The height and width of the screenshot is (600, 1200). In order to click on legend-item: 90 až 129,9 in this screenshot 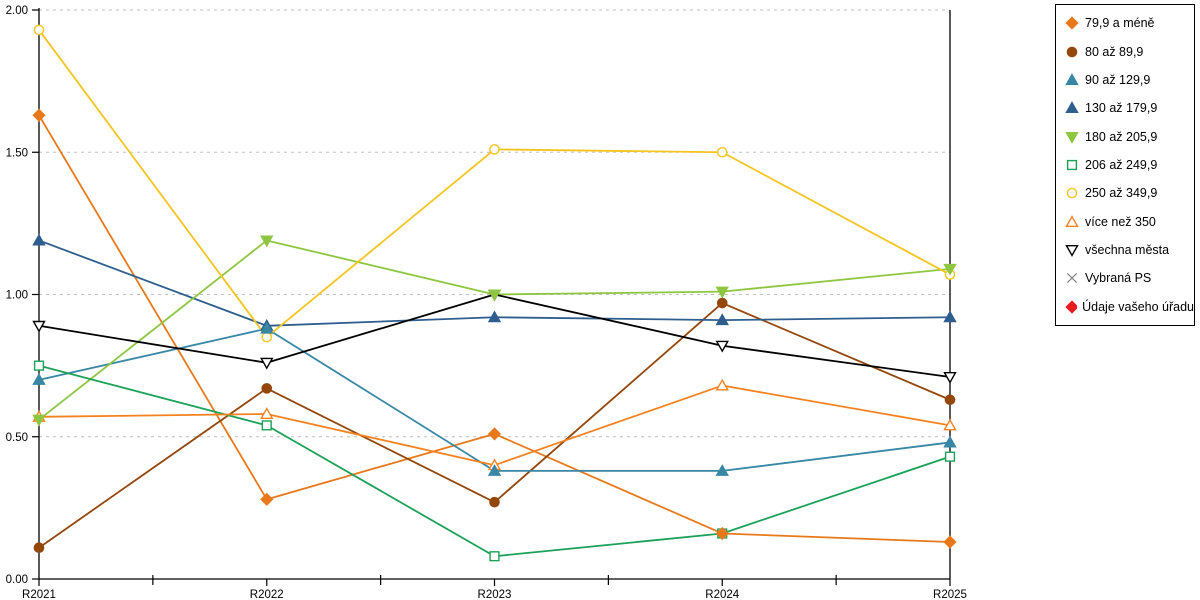, I will do `click(1129, 80)`.